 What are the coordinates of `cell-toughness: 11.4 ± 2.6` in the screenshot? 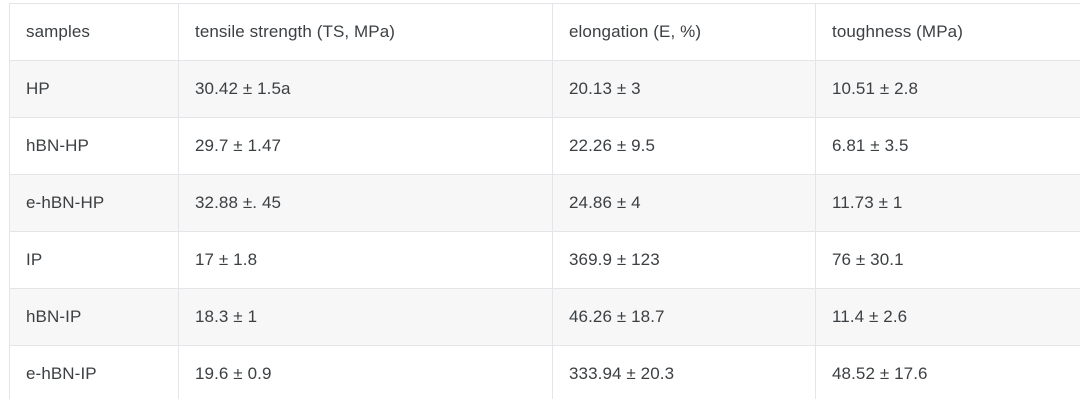 It's located at (947, 317).